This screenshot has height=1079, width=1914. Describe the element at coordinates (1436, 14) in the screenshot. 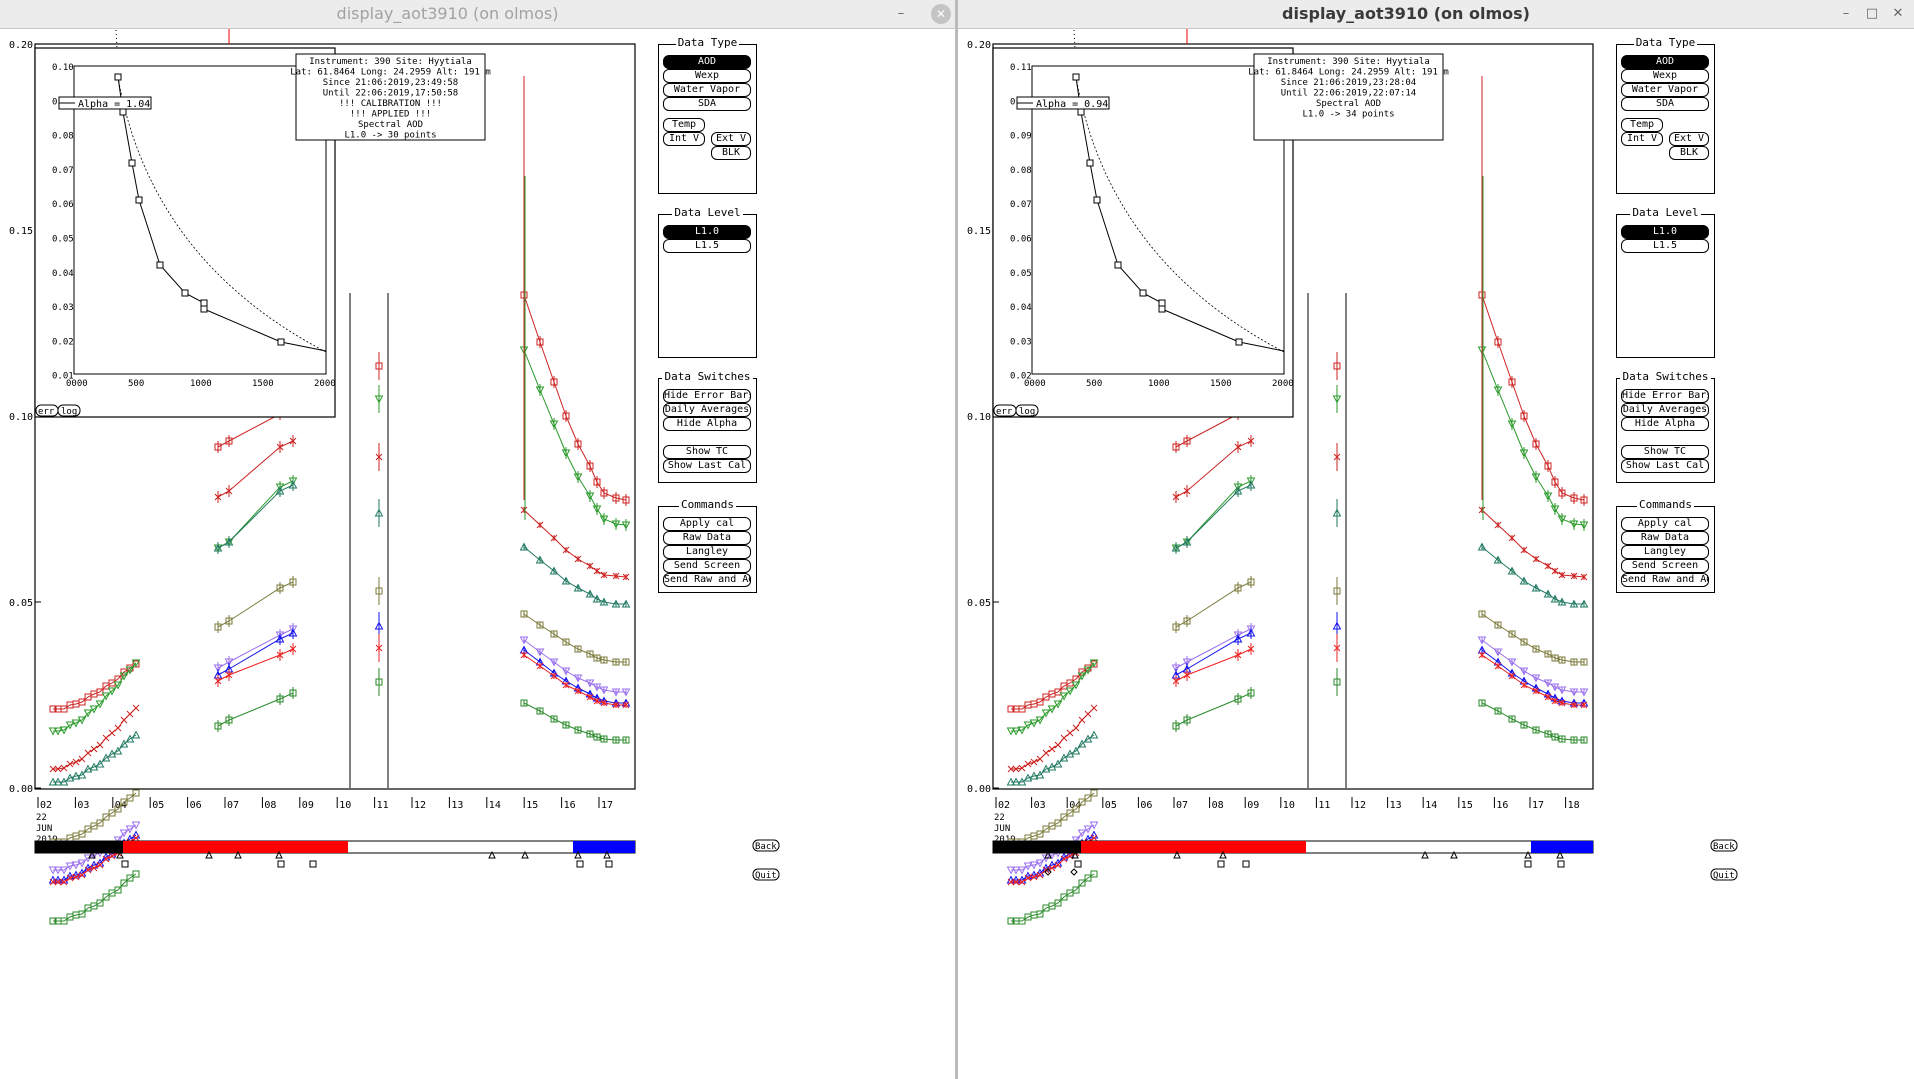

I see `title-bar: display_aot3910 (on olmos) – □ ✕` at that location.